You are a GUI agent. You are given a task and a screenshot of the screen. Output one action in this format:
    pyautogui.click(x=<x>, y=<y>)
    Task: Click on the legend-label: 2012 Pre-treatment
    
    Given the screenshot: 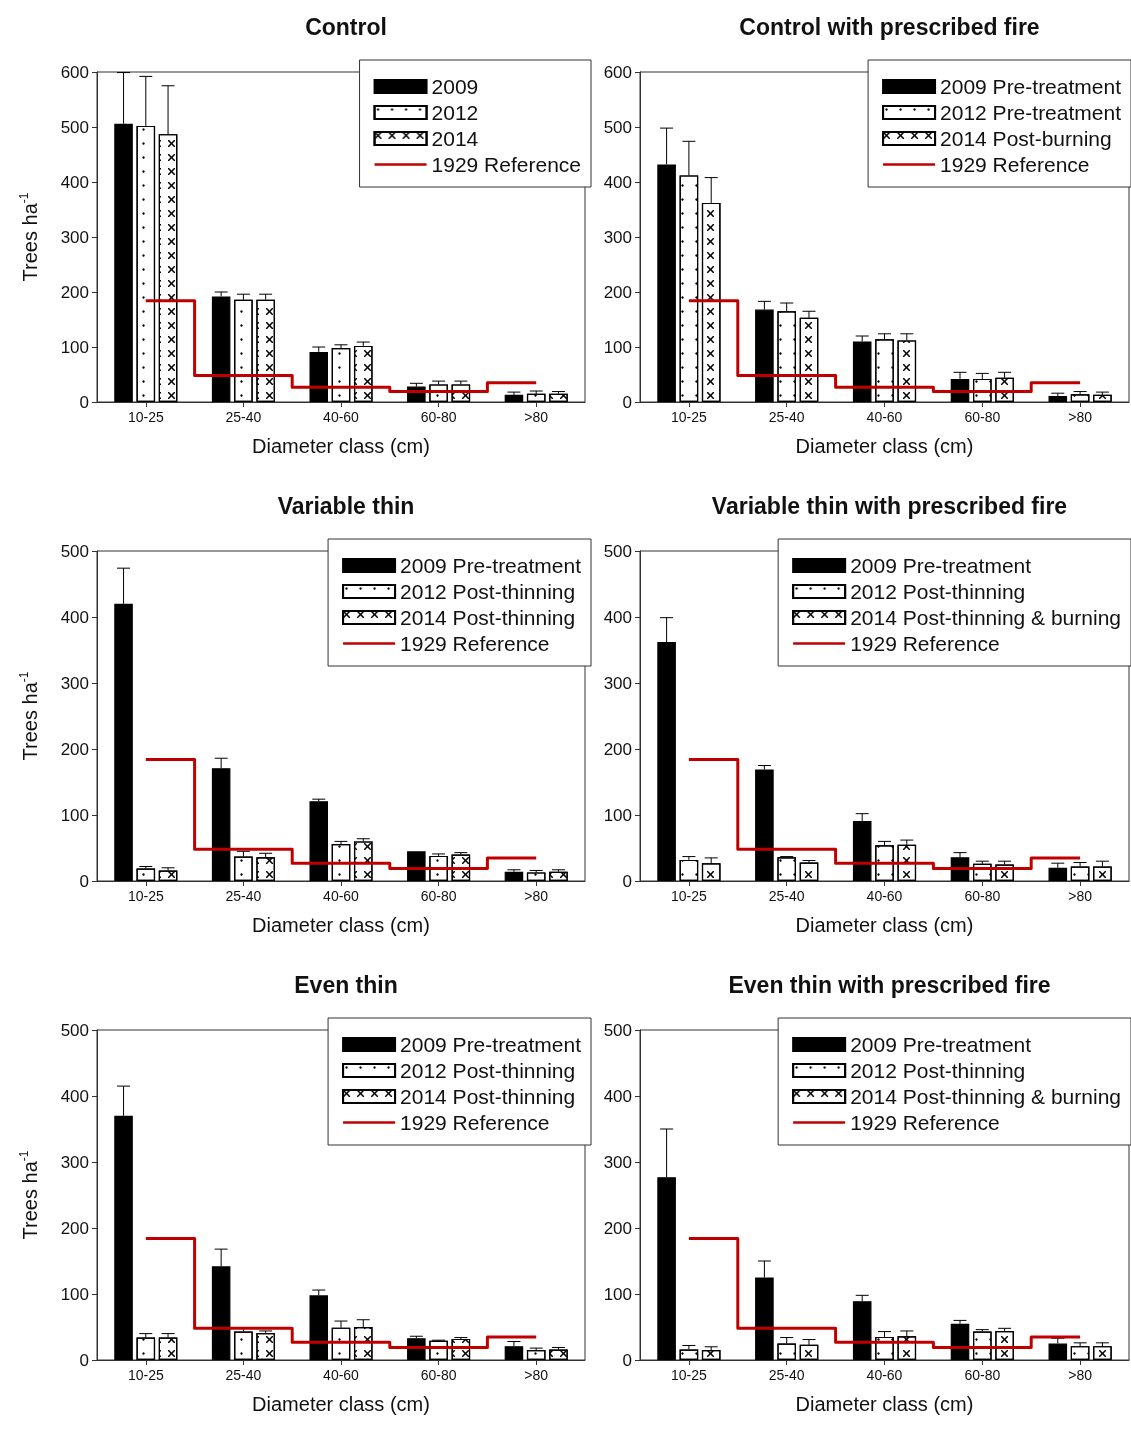 What is the action you would take?
    pyautogui.click(x=1031, y=112)
    